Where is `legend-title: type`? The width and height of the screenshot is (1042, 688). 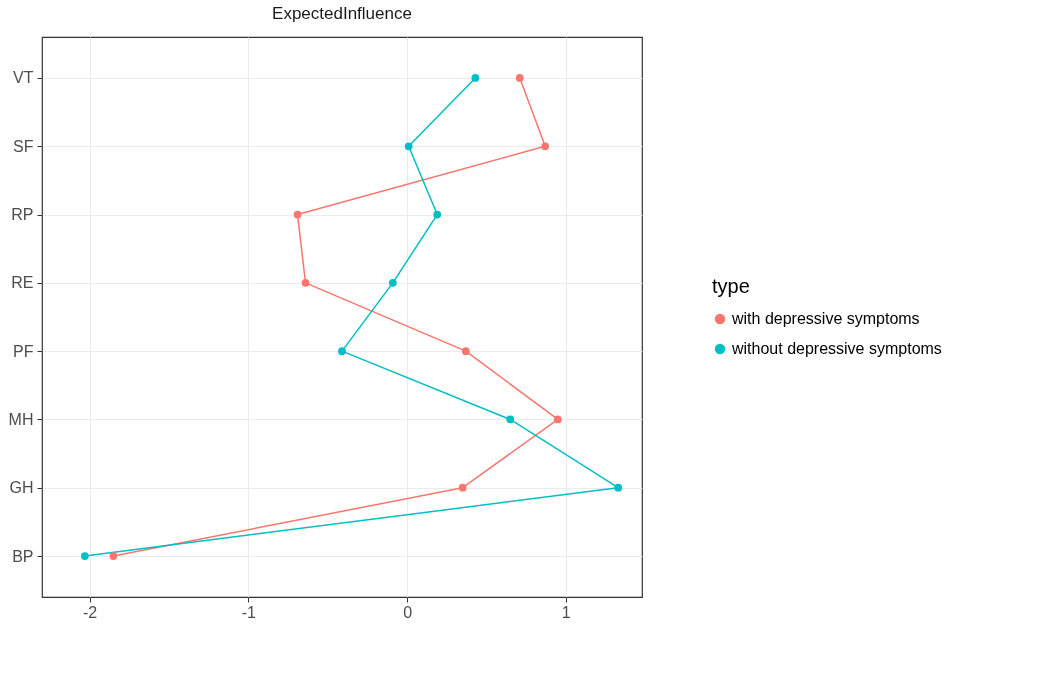 legend-title: type is located at coordinates (731, 286).